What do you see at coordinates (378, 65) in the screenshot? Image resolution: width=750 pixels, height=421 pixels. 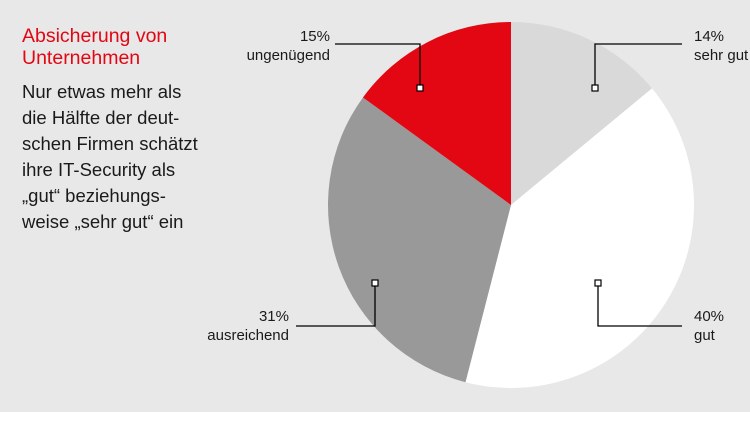 I see `leader-line-ungen-gend` at bounding box center [378, 65].